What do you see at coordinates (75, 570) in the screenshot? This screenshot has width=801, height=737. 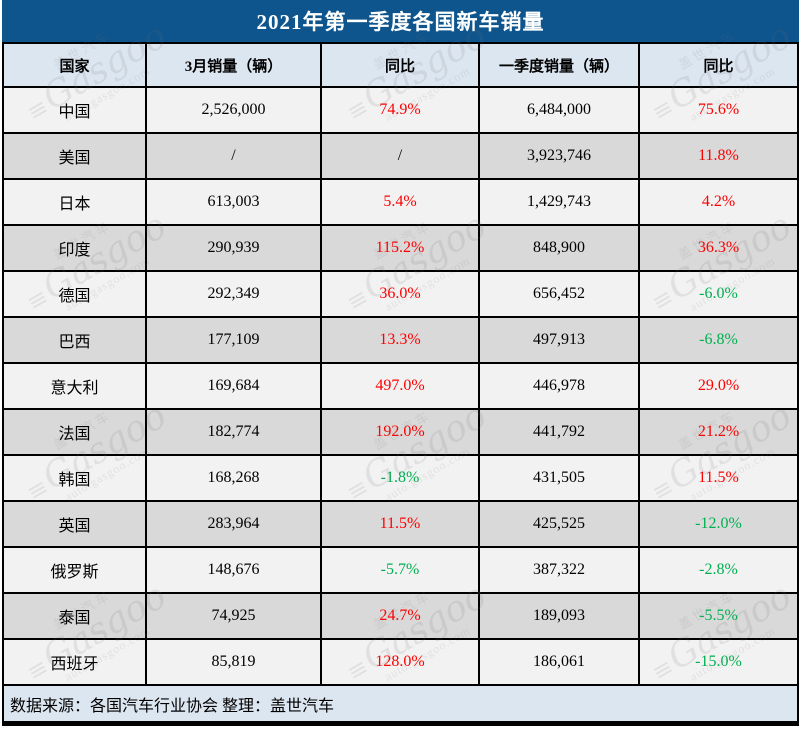 I see `cell-country: 俄罗斯` at bounding box center [75, 570].